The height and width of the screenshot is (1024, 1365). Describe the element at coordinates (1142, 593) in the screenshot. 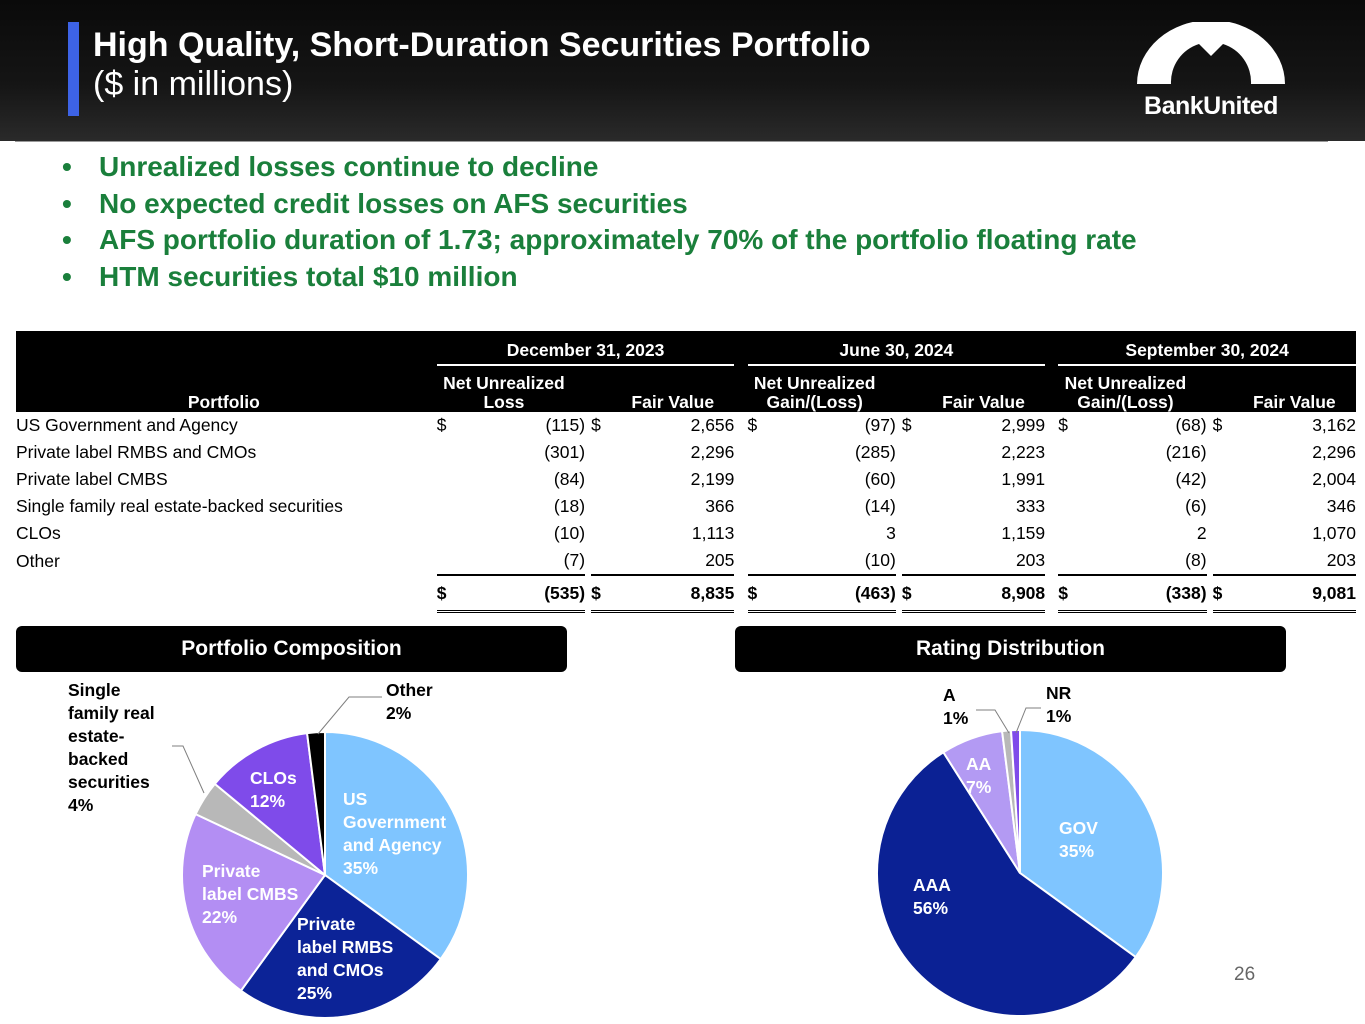

I see `table-cell: (338)` at that location.